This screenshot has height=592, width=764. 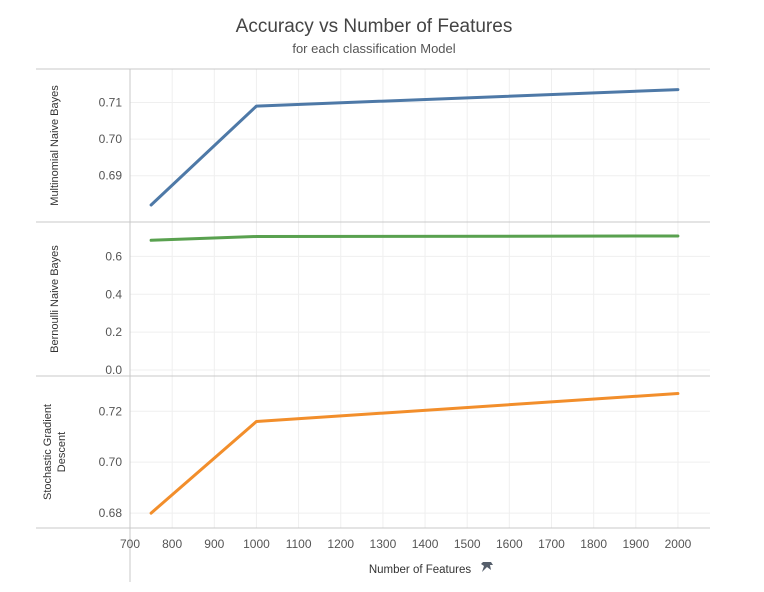 I want to click on x-tick-label: 1300, so click(x=383, y=544).